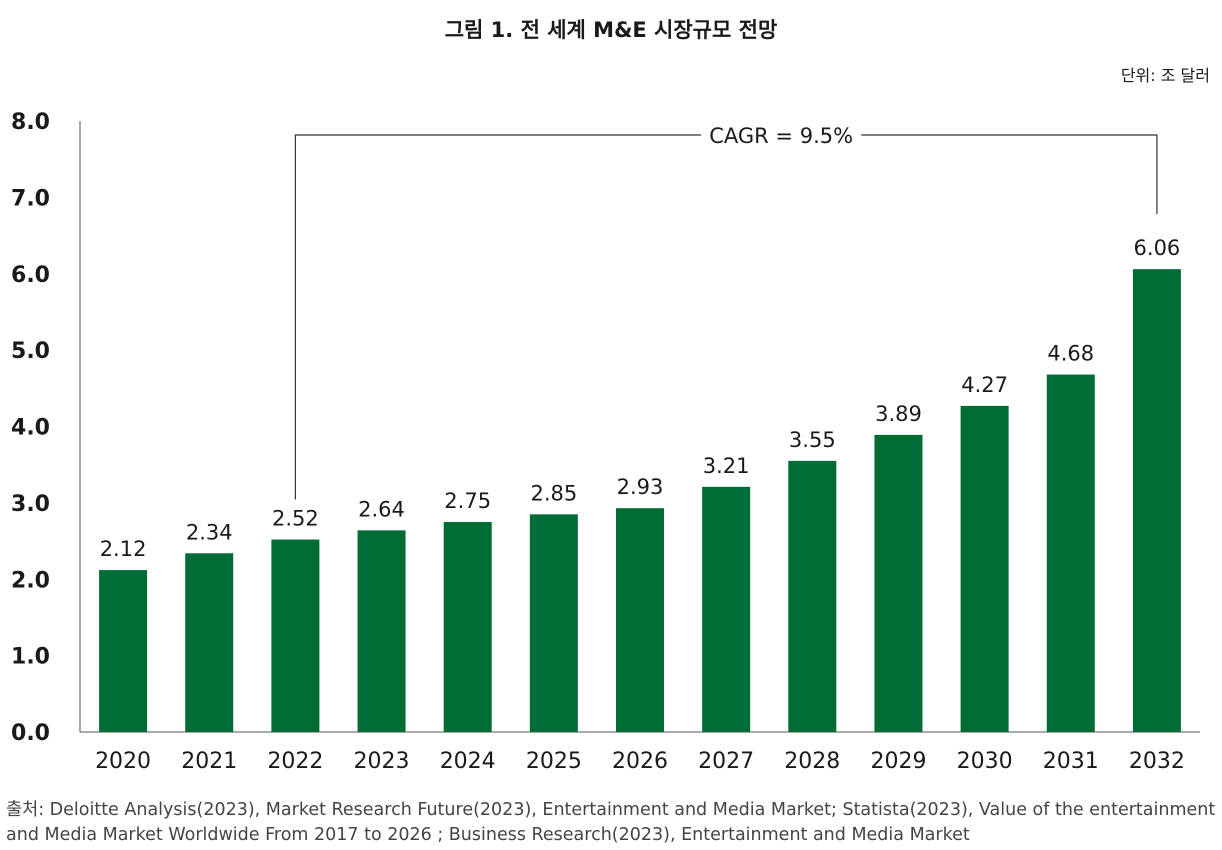  Describe the element at coordinates (123, 761) in the screenshot. I see `x-tick-label: 2020` at that location.